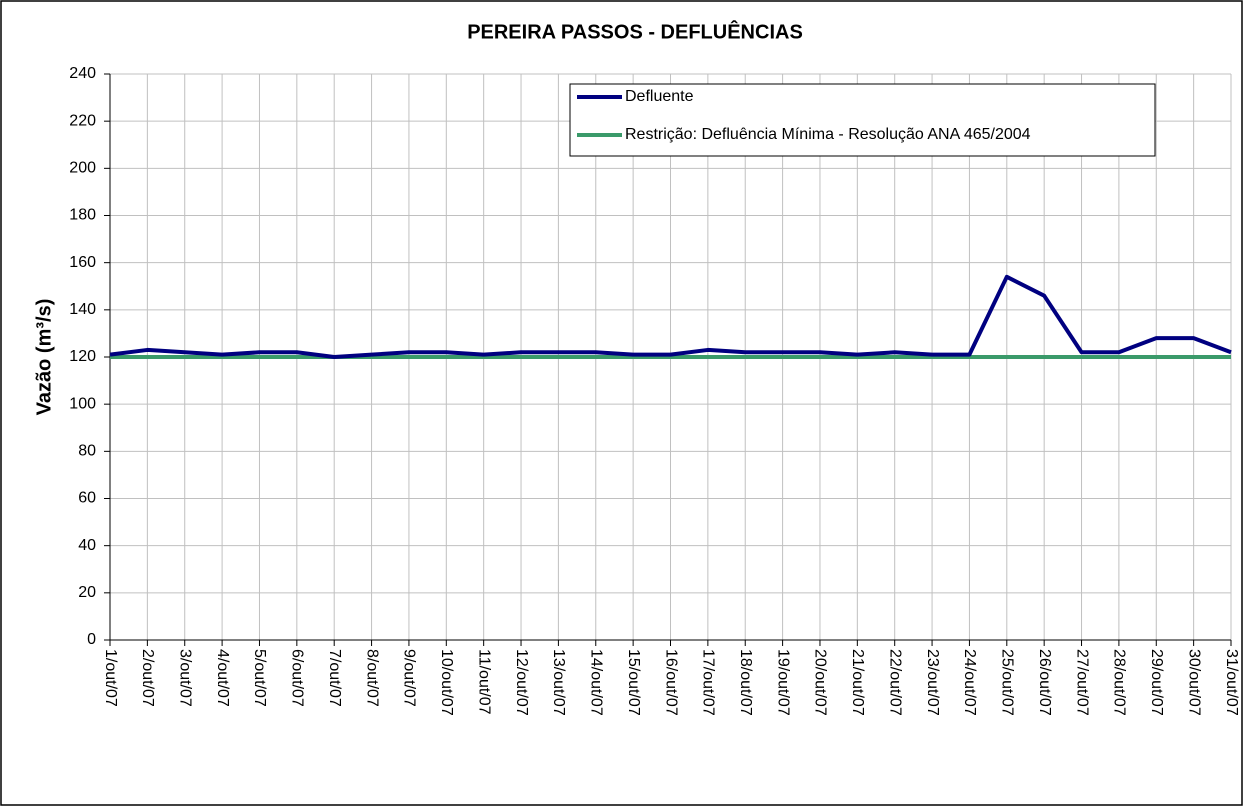 This screenshot has height=812, width=1244. What do you see at coordinates (222, 678) in the screenshot?
I see `x-tick-label: 4/out/07` at bounding box center [222, 678].